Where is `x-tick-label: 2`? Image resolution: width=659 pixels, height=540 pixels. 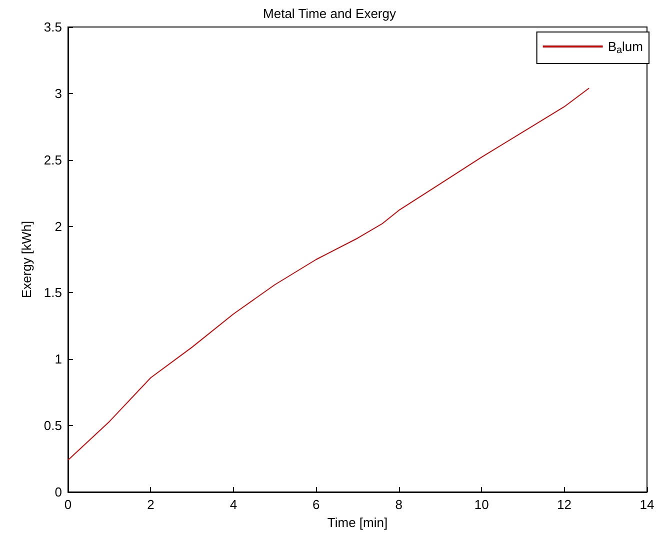
x-tick-label: 2 is located at coordinates (150, 504).